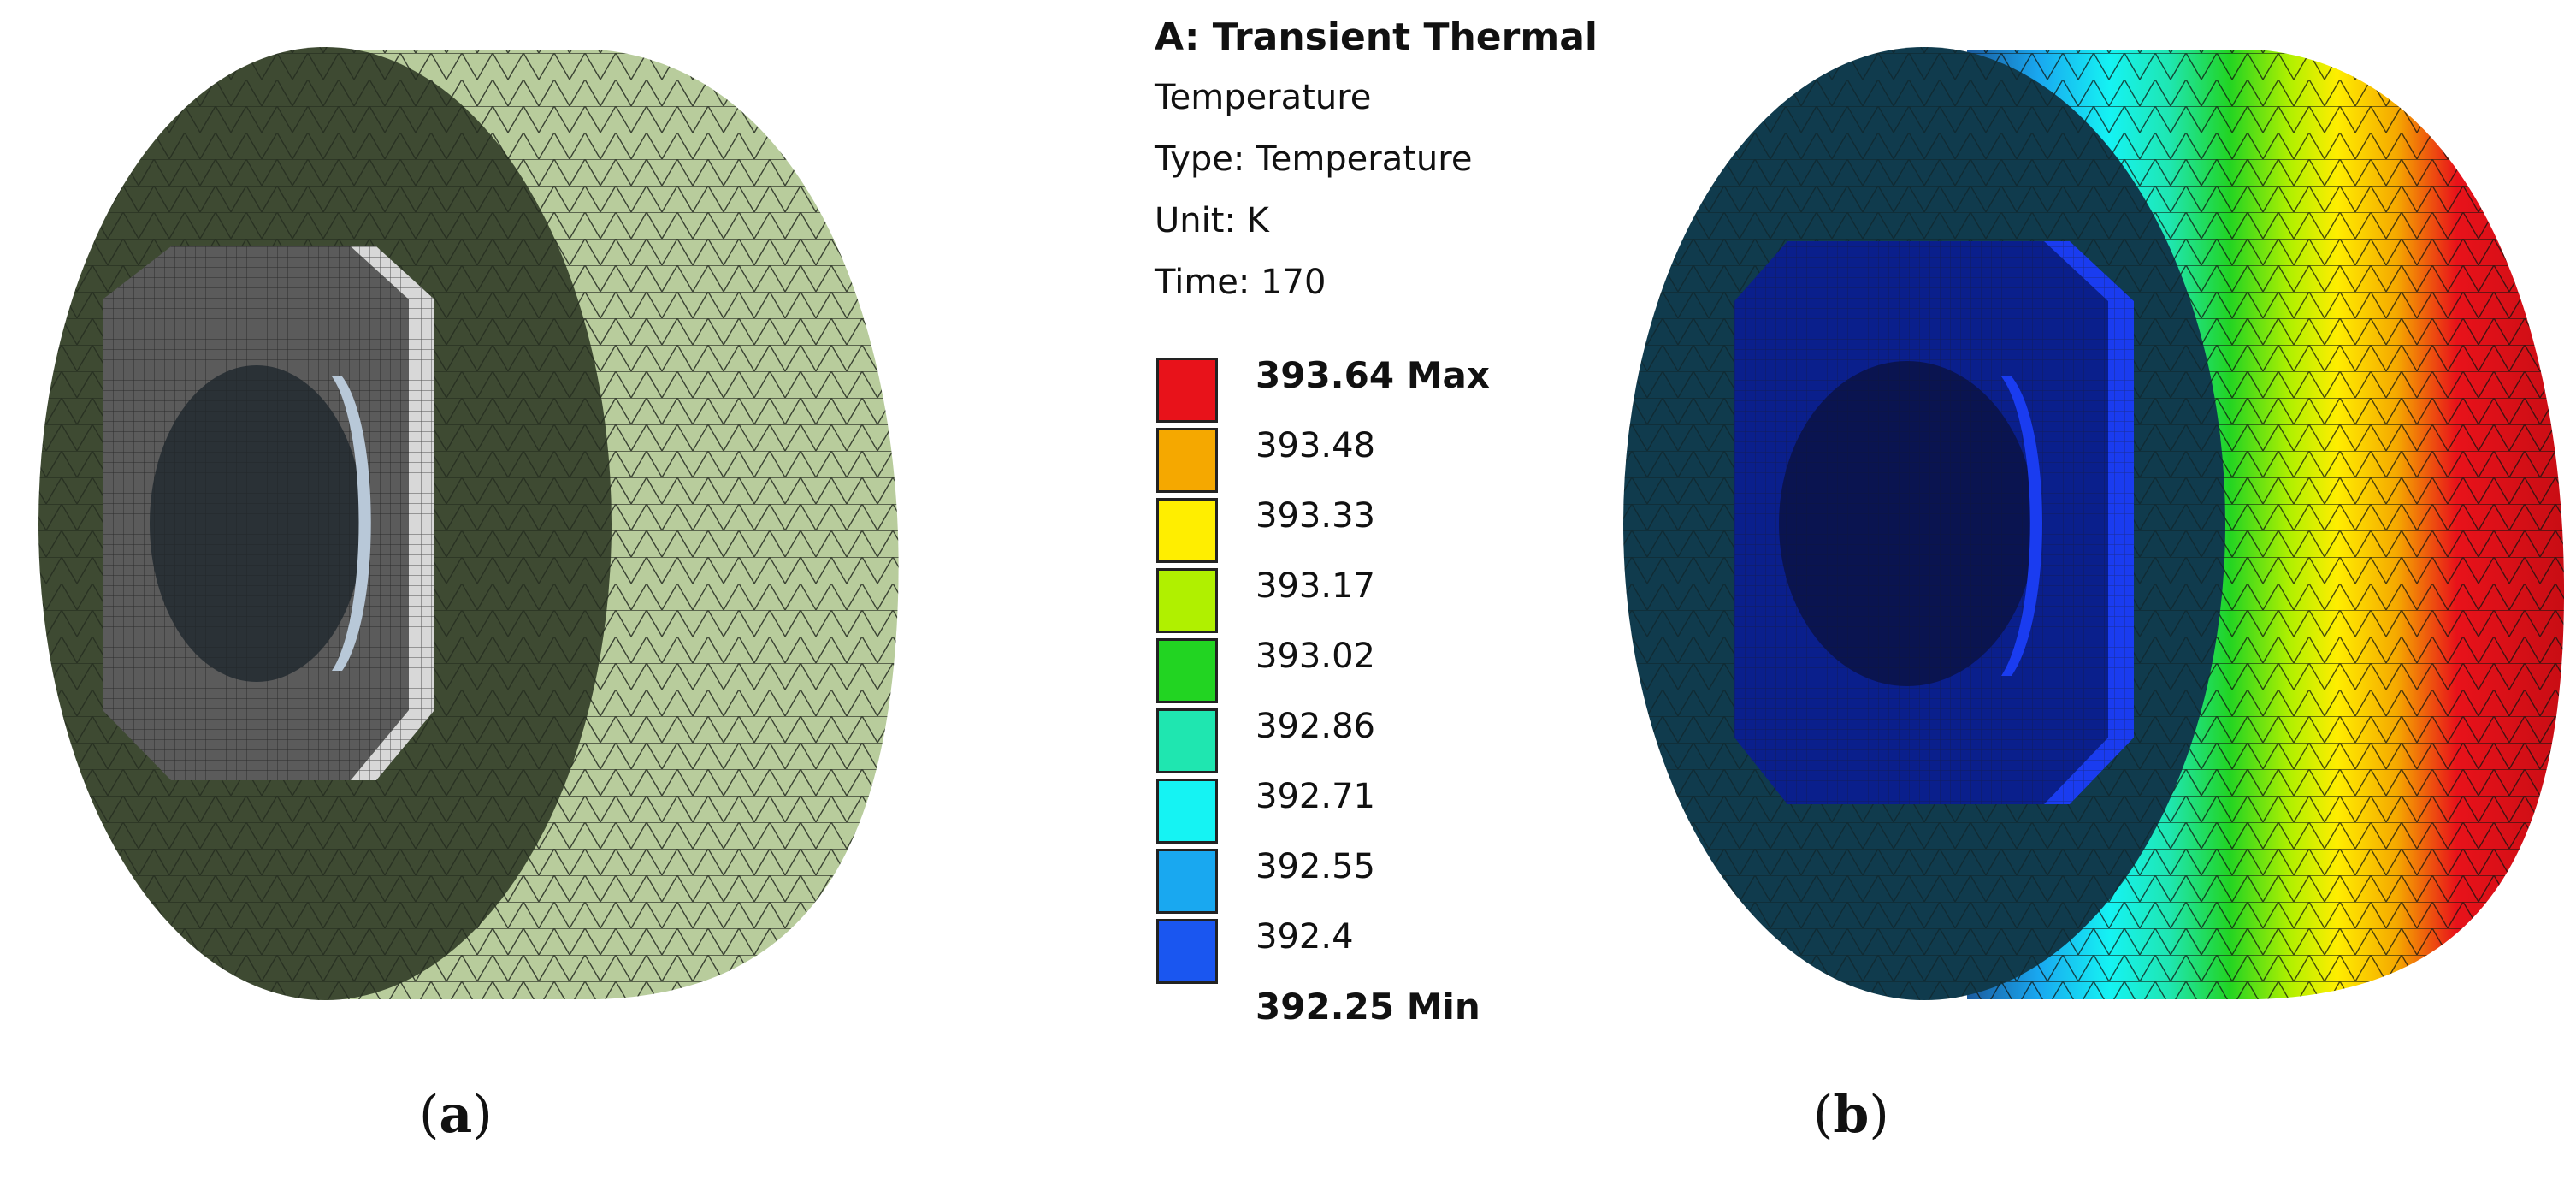 The image size is (2576, 1179). What do you see at coordinates (1315, 516) in the screenshot?
I see `scale-label: 393.33` at bounding box center [1315, 516].